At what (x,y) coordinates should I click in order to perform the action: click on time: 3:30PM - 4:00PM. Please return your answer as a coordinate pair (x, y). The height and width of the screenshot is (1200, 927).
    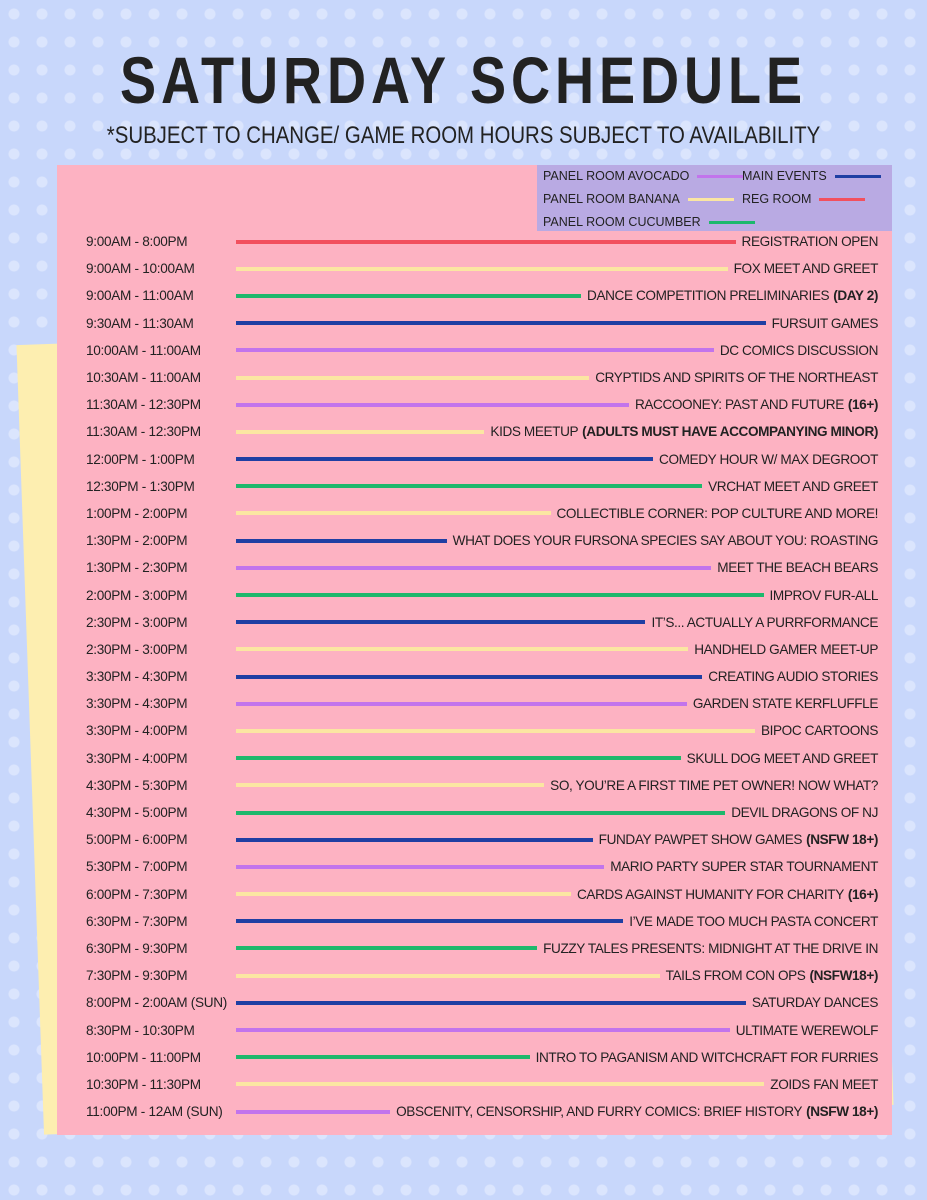
    Looking at the image, I should click on (137, 758).